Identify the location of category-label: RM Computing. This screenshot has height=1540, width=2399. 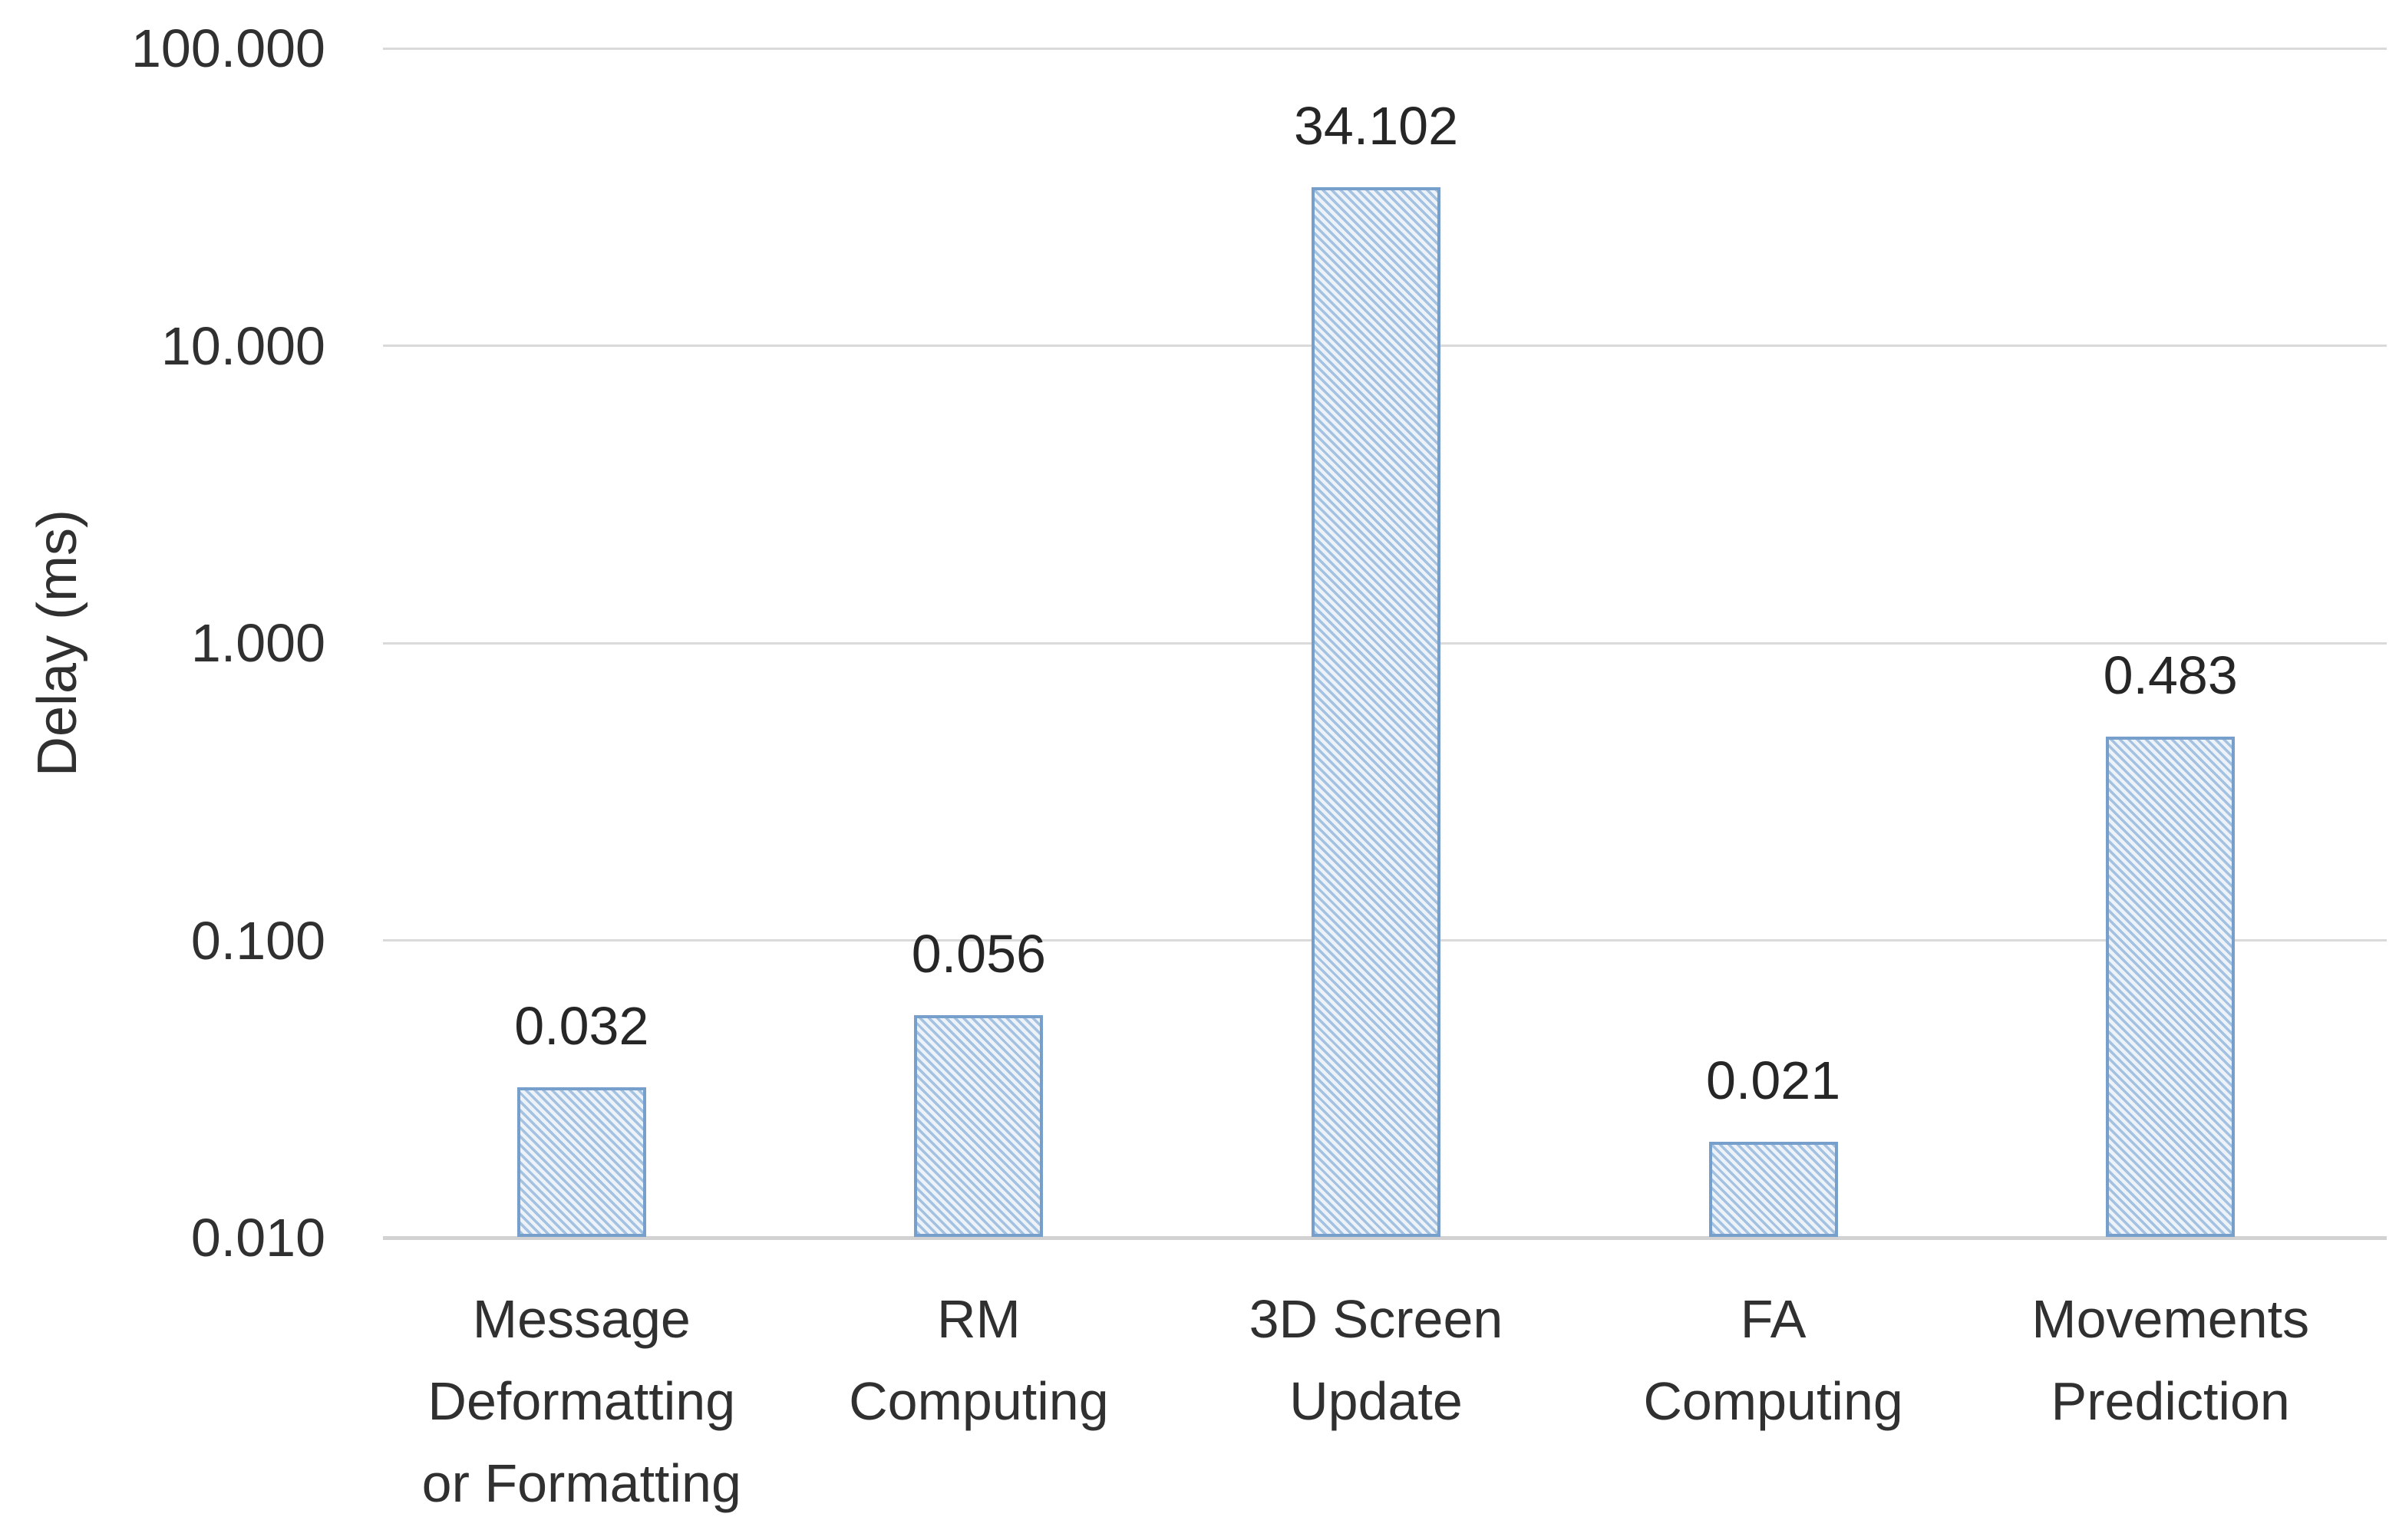
(979, 1360).